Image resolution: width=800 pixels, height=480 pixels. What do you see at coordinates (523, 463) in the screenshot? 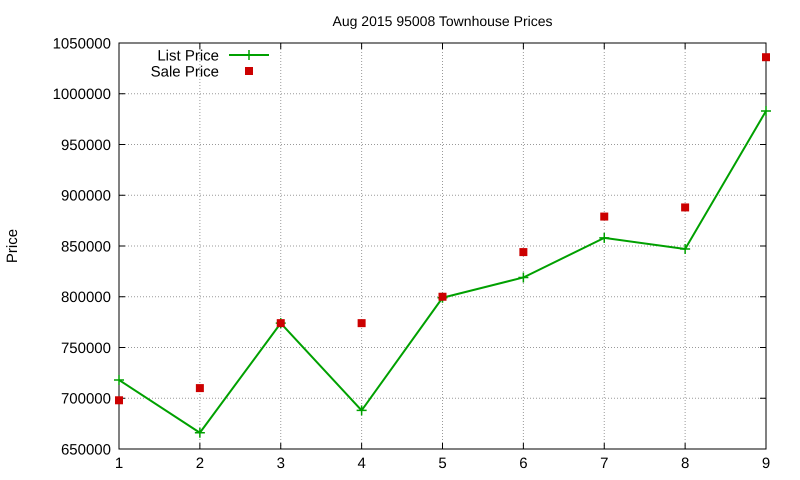
I see `x-tick-label: 6` at bounding box center [523, 463].